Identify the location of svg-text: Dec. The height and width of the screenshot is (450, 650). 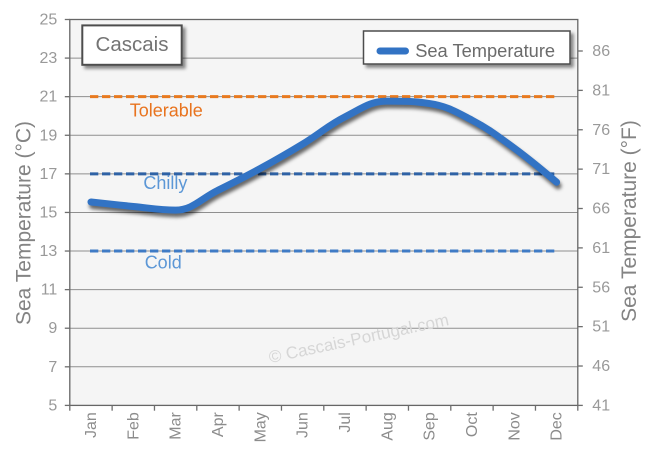
(557, 426).